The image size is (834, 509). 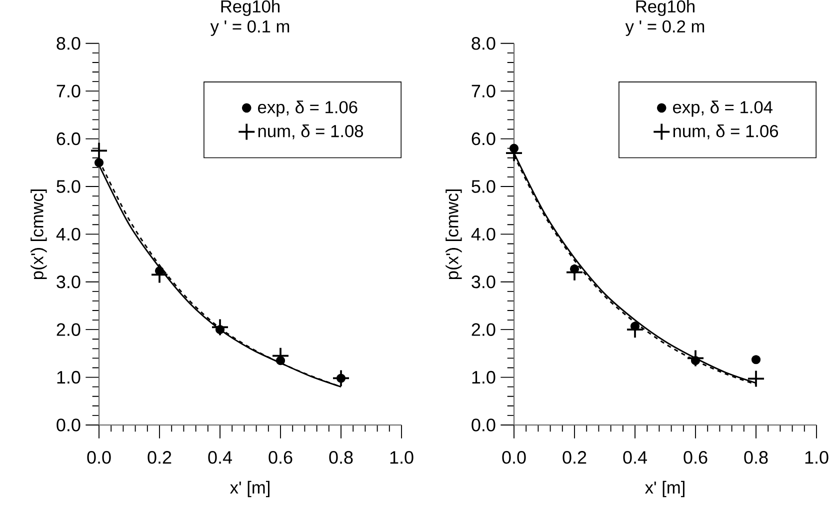 I want to click on legend-label: exp, δ = 1.04, so click(x=722, y=108).